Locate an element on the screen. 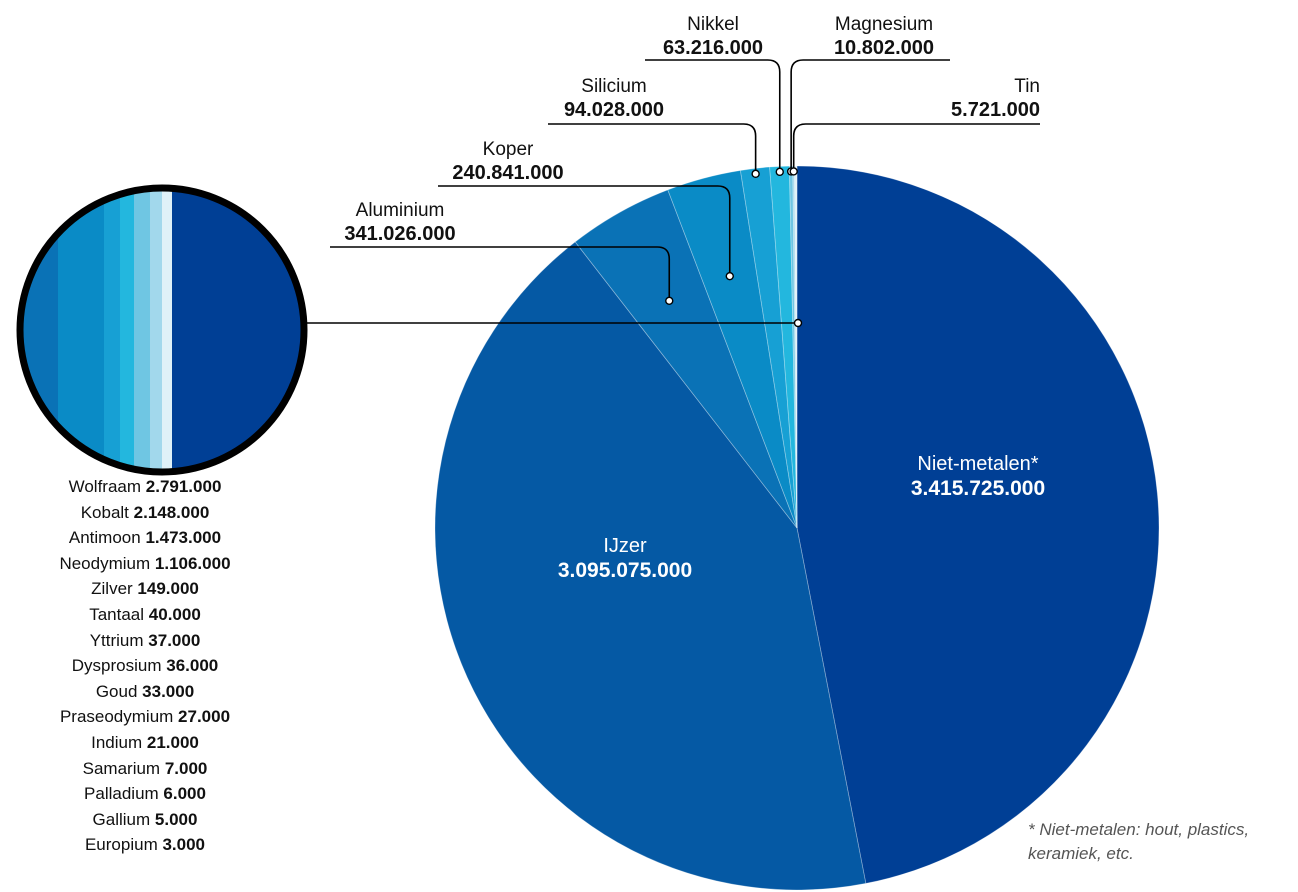  small-metal-row: Indium 21.000 is located at coordinates (145, 743).